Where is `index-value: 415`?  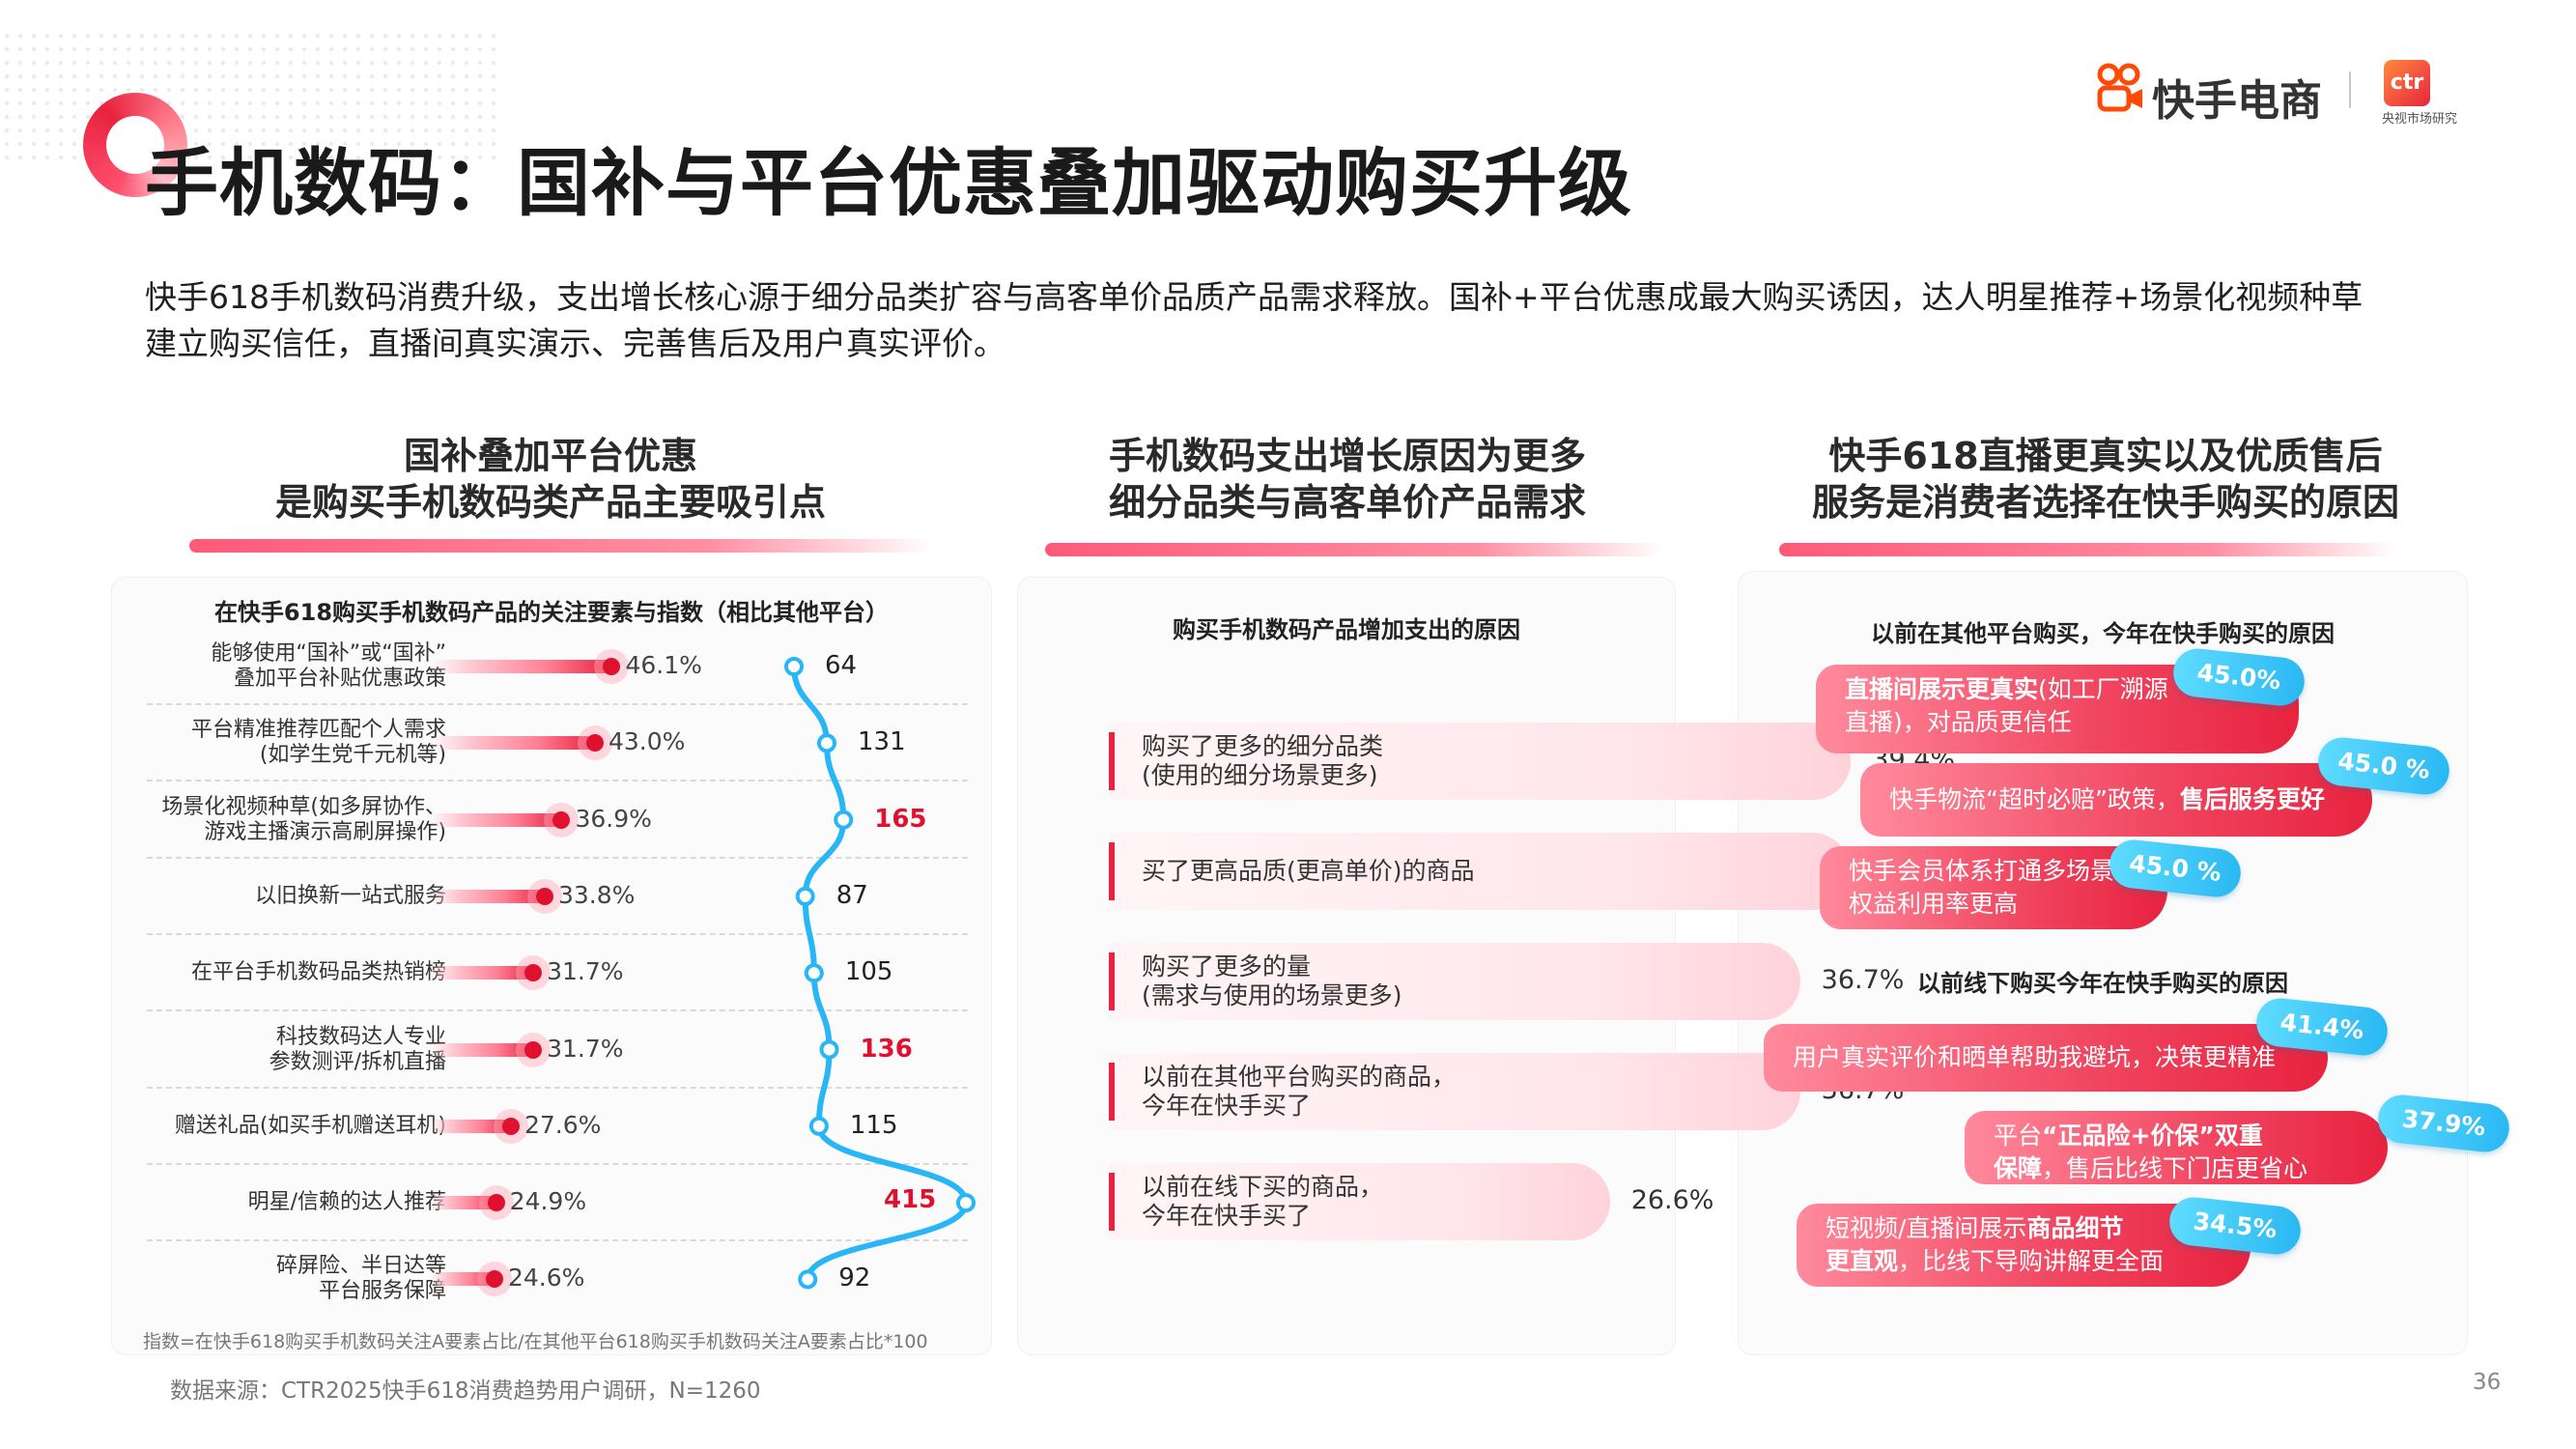 index-value: 415 is located at coordinates (910, 1200).